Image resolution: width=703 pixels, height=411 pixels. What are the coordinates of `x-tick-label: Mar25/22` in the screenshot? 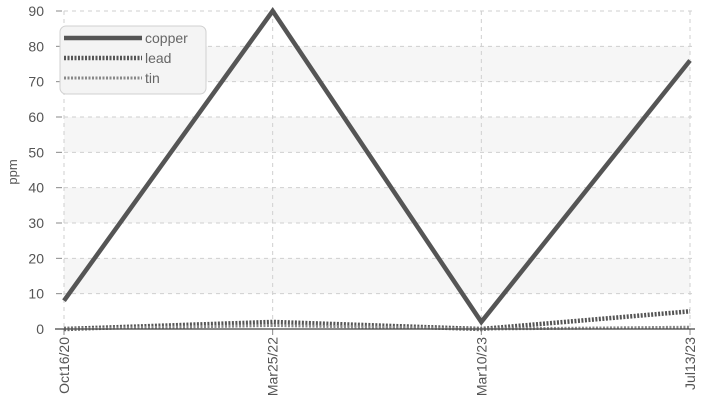 It's located at (273, 366).